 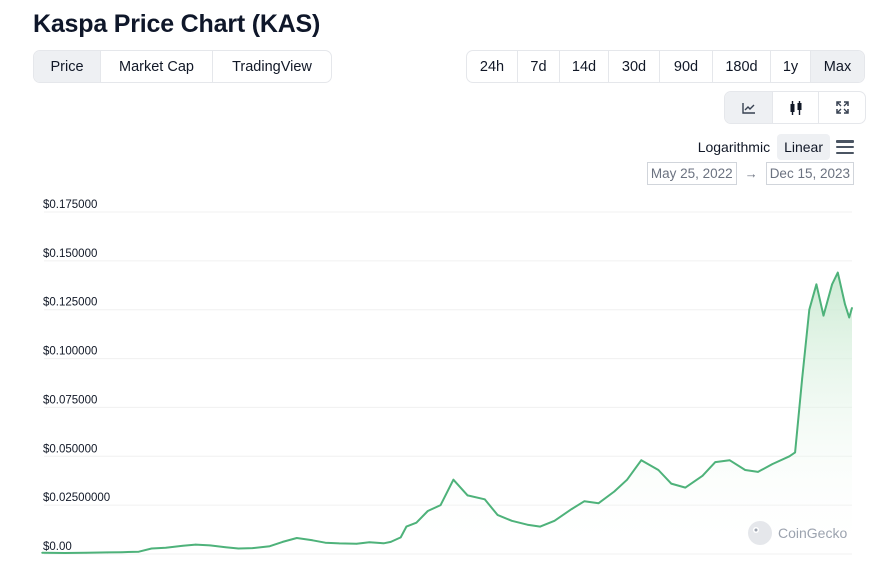 What do you see at coordinates (812, 533) in the screenshot?
I see `coingecko-label: CoinGecko` at bounding box center [812, 533].